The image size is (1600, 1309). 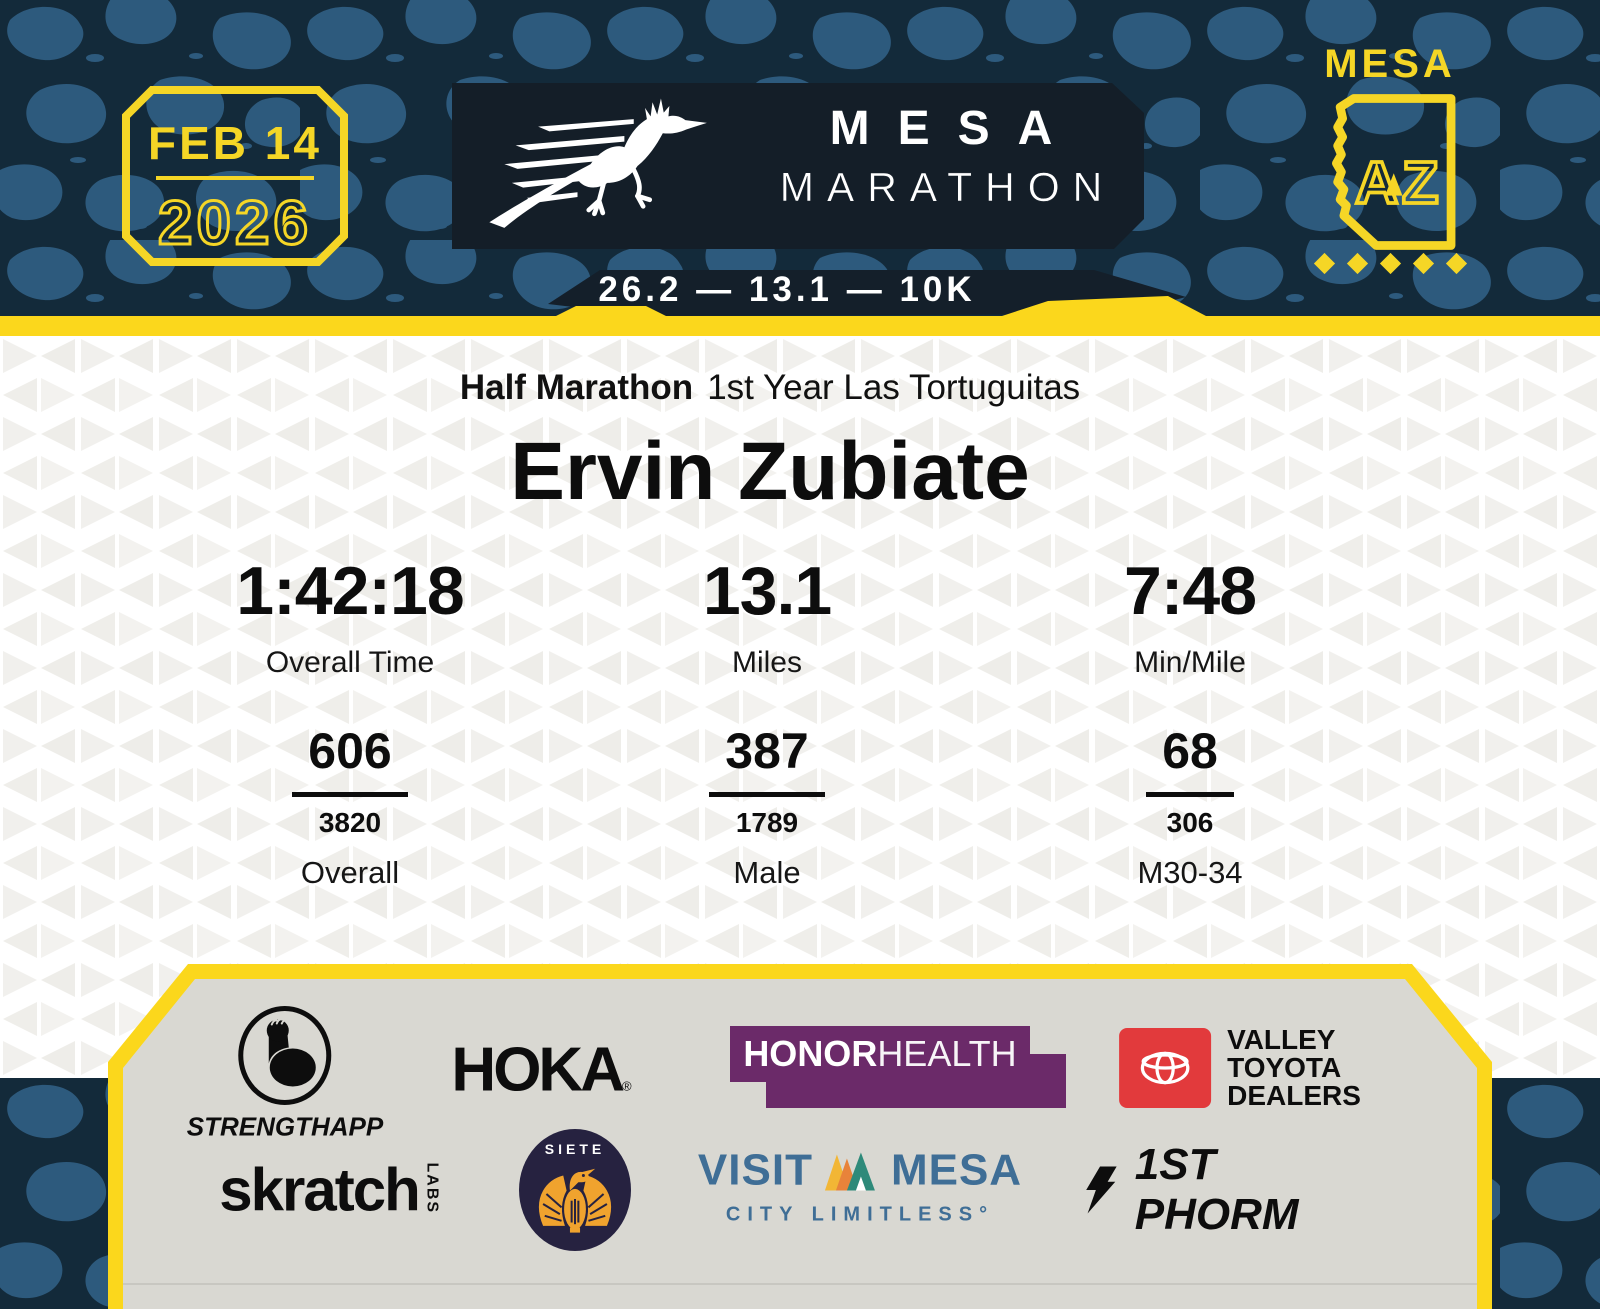 I want to click on ranking-overall: 606 3820 Overall, so click(x=350, y=806).